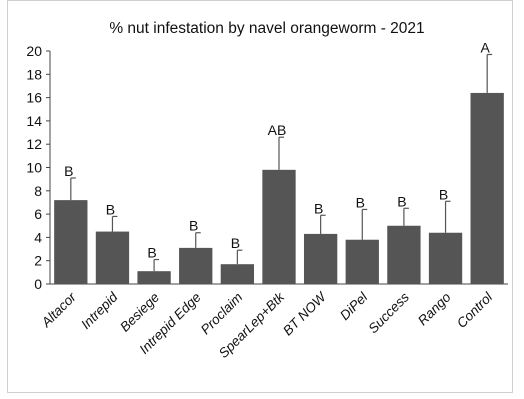 This screenshot has height=399, width=524. I want to click on x-tick-label: Rango, so click(434, 308).